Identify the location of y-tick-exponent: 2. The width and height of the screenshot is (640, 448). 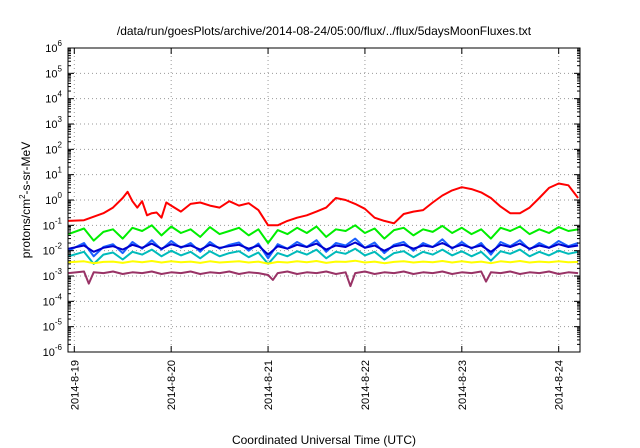
(60, 144).